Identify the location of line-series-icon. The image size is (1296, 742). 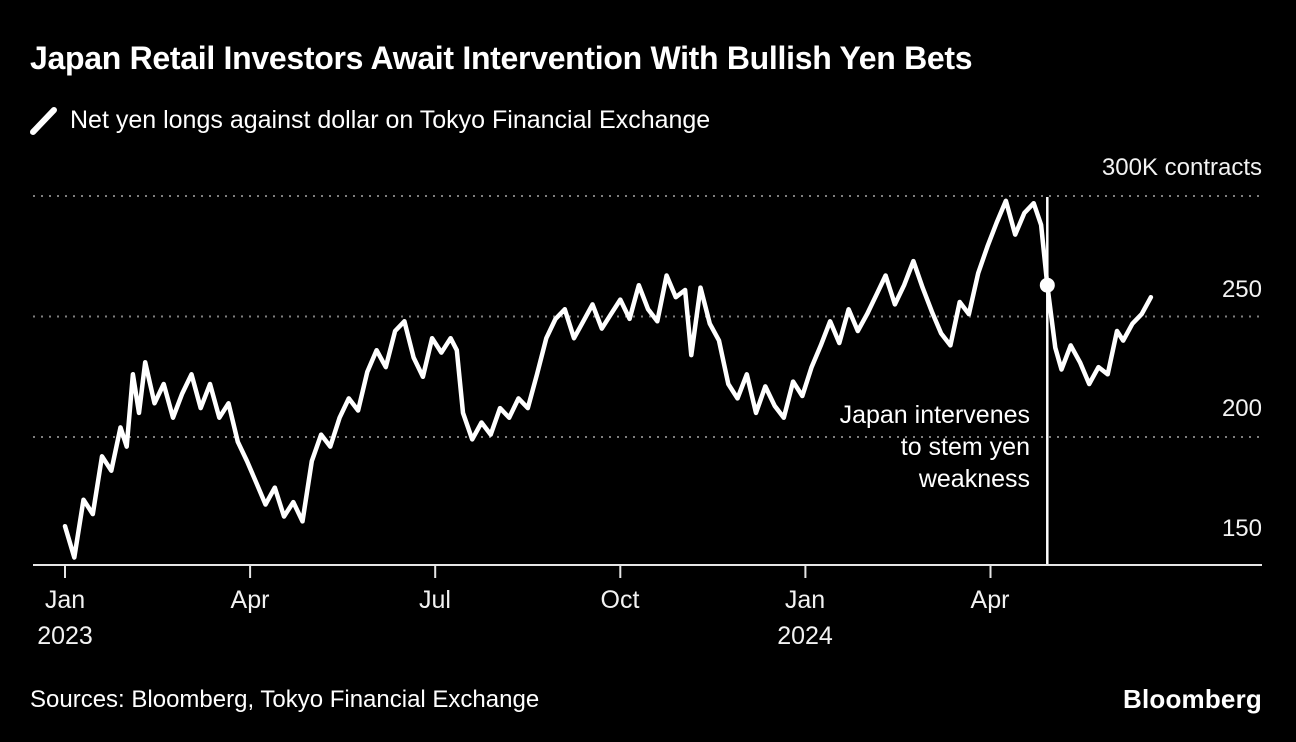
(44, 120).